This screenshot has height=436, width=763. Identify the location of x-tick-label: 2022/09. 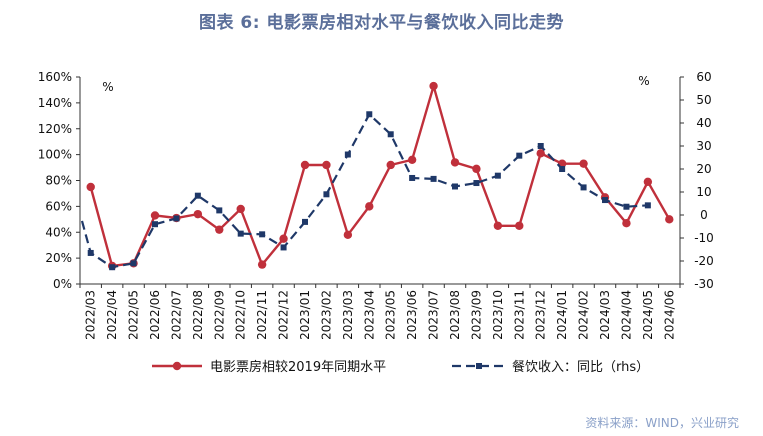
(219, 315).